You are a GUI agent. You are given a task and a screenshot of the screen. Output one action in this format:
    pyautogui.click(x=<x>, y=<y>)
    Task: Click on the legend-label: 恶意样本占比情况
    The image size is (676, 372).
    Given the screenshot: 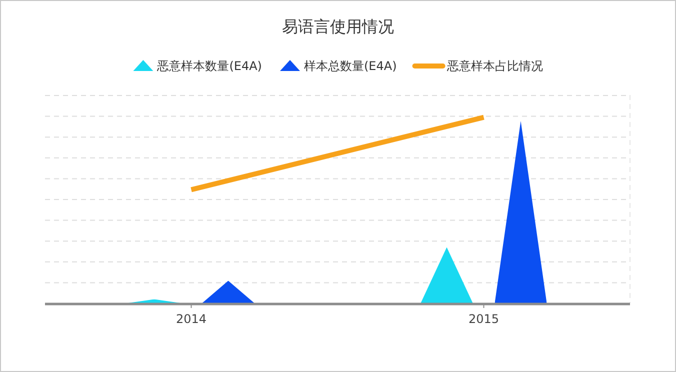 What is the action you would take?
    pyautogui.click(x=494, y=66)
    